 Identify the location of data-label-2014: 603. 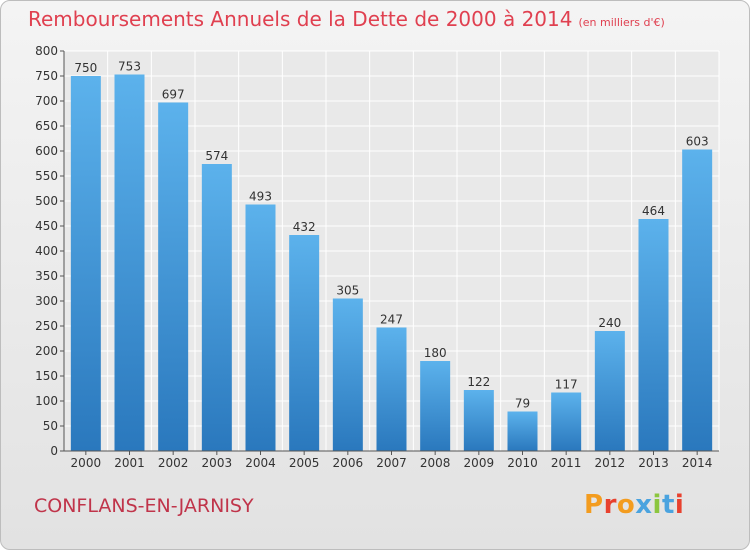
(697, 142).